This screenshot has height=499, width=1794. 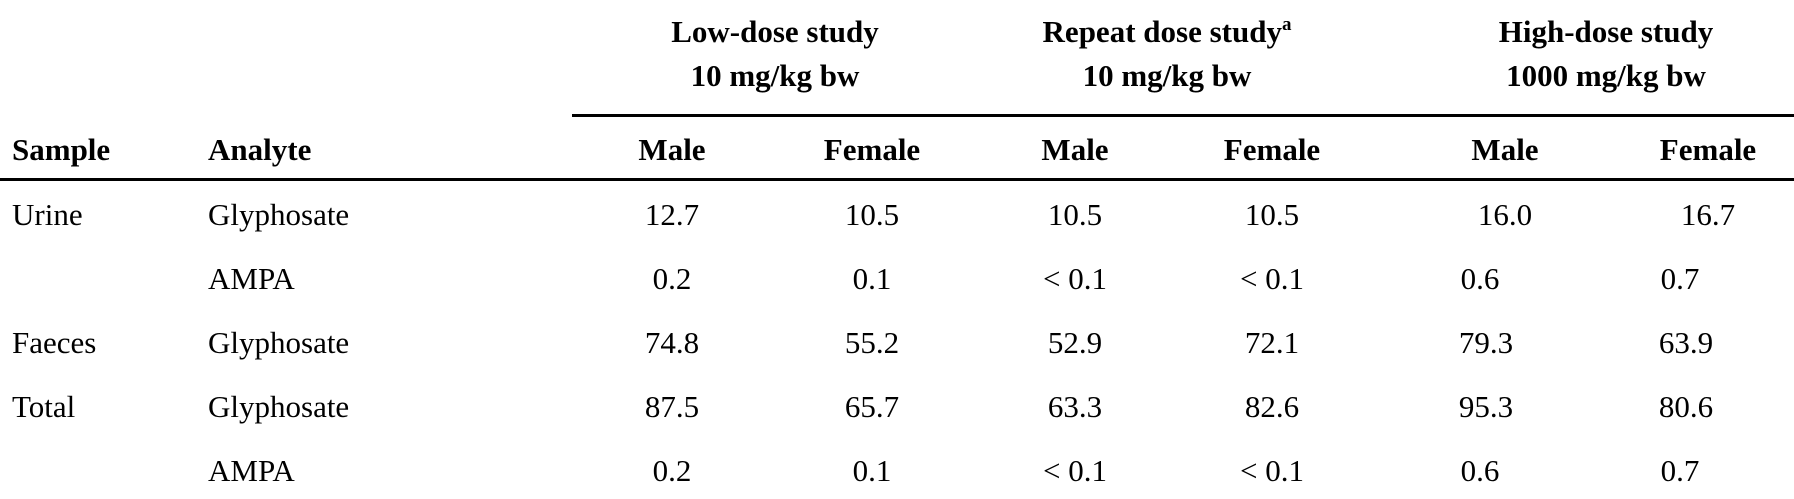 I want to click on group-header-rule, so click(x=1183, y=115).